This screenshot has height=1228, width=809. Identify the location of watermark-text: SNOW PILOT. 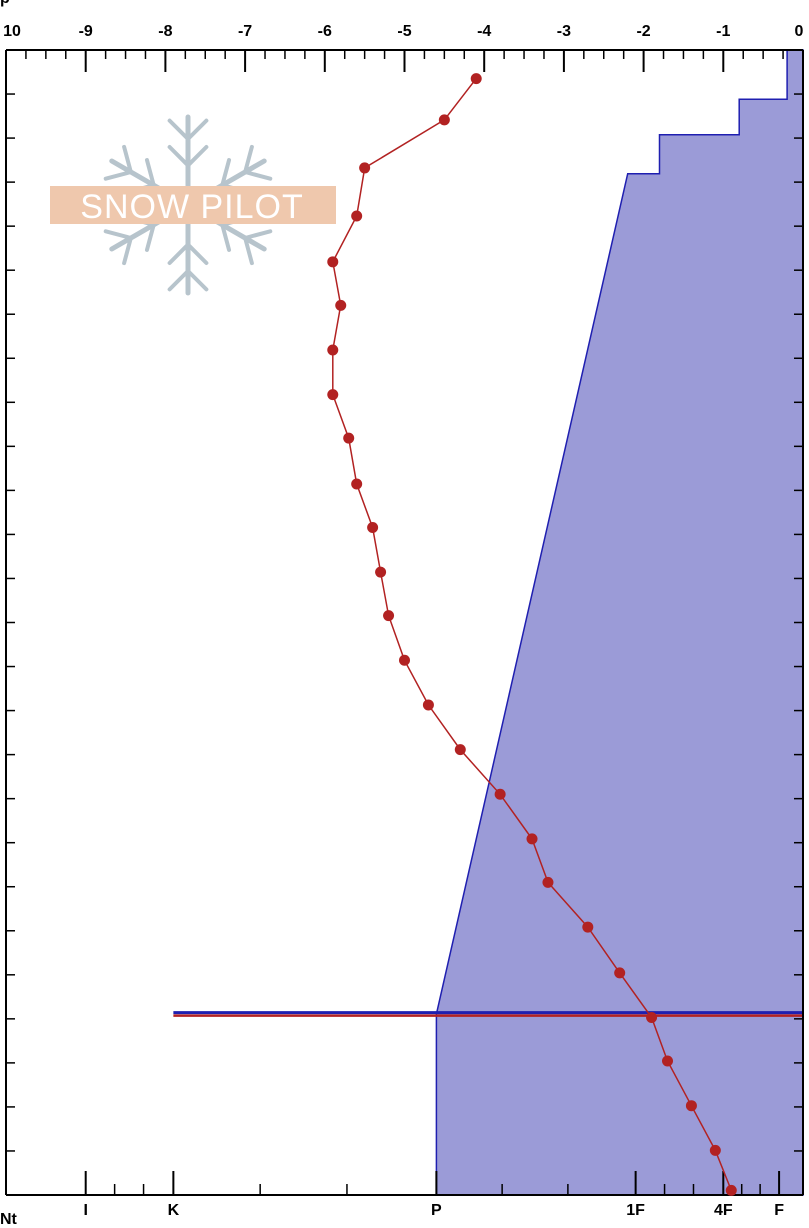
(191, 207).